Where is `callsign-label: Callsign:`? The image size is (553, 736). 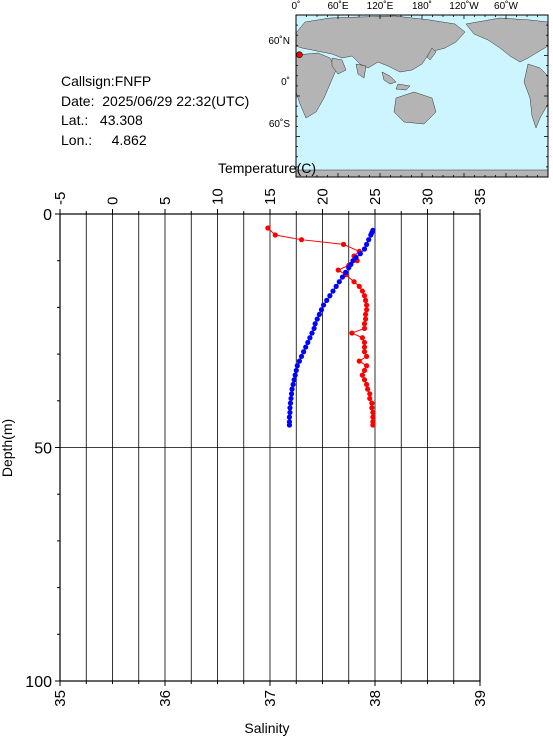 callsign-label: Callsign: is located at coordinates (88, 81).